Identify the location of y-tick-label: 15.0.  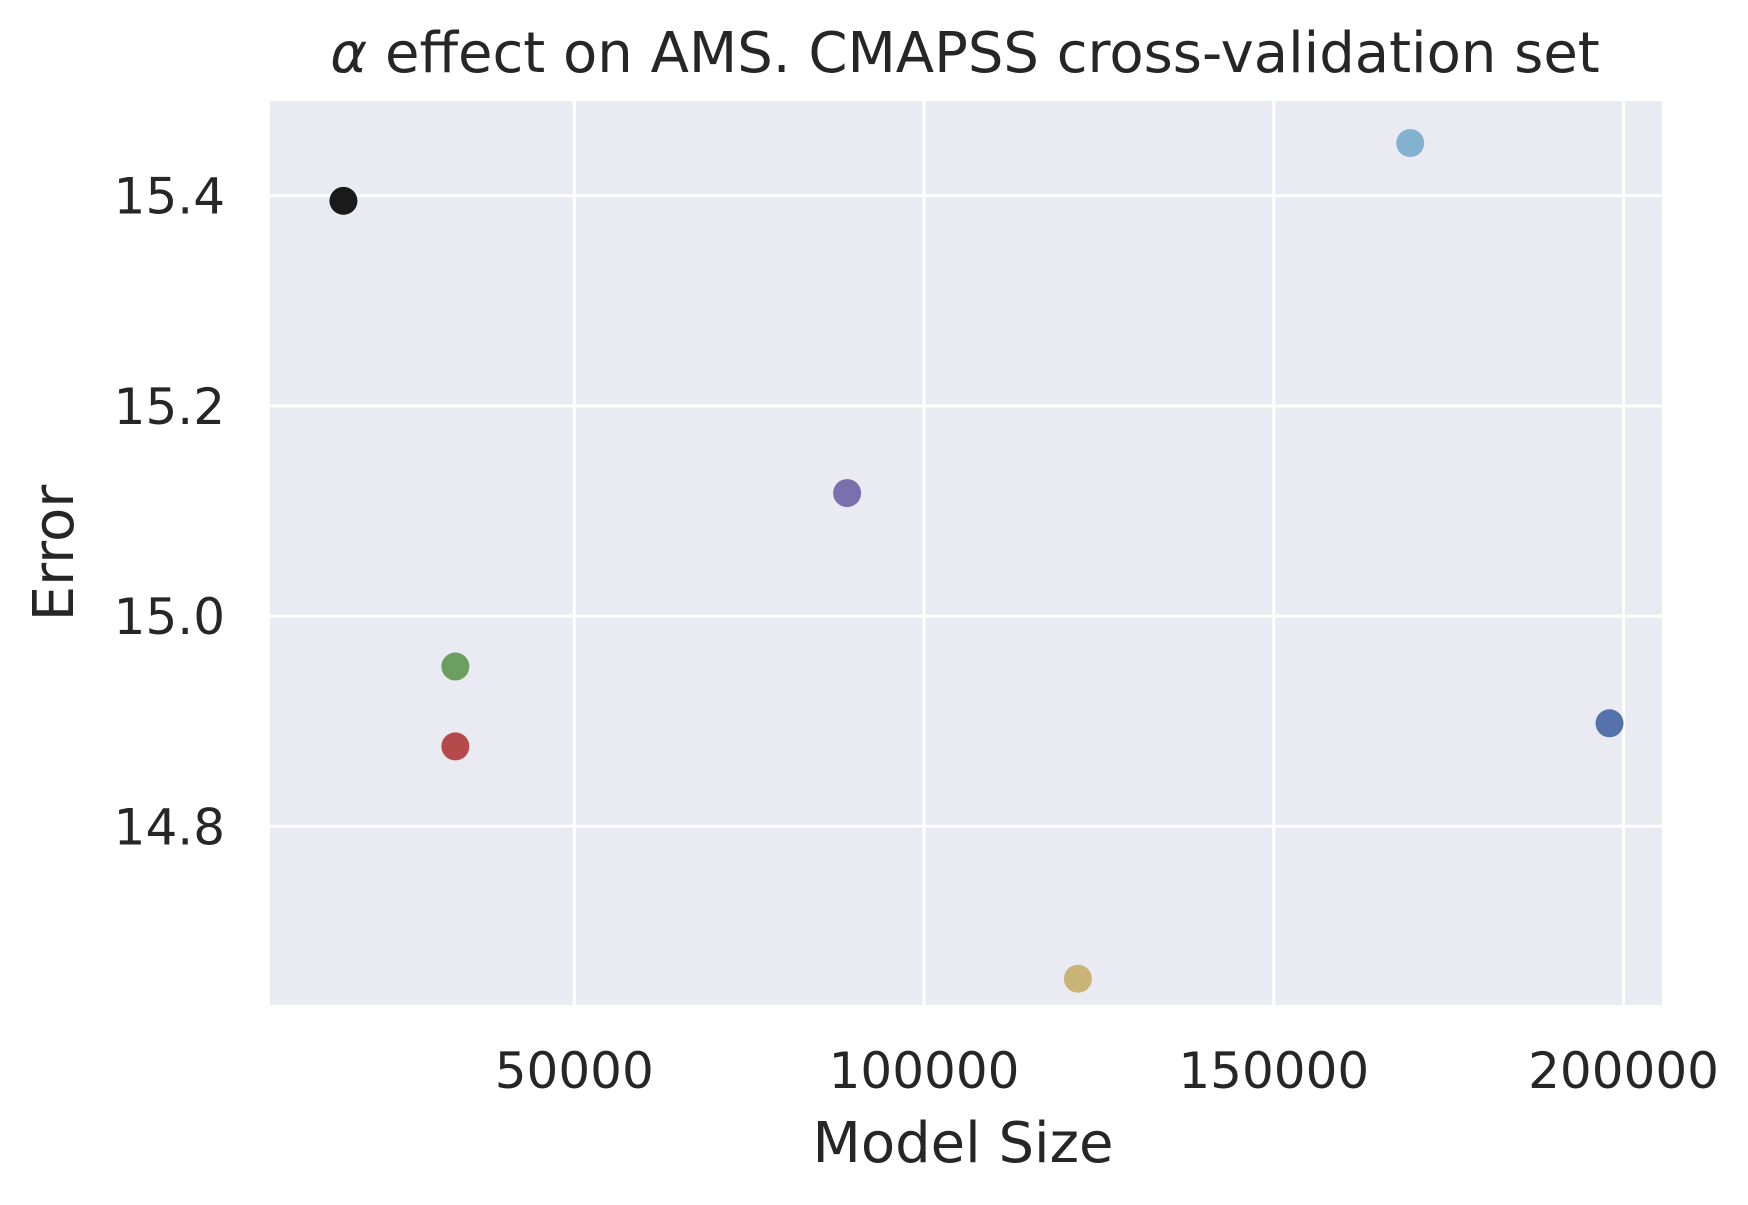
(169, 617).